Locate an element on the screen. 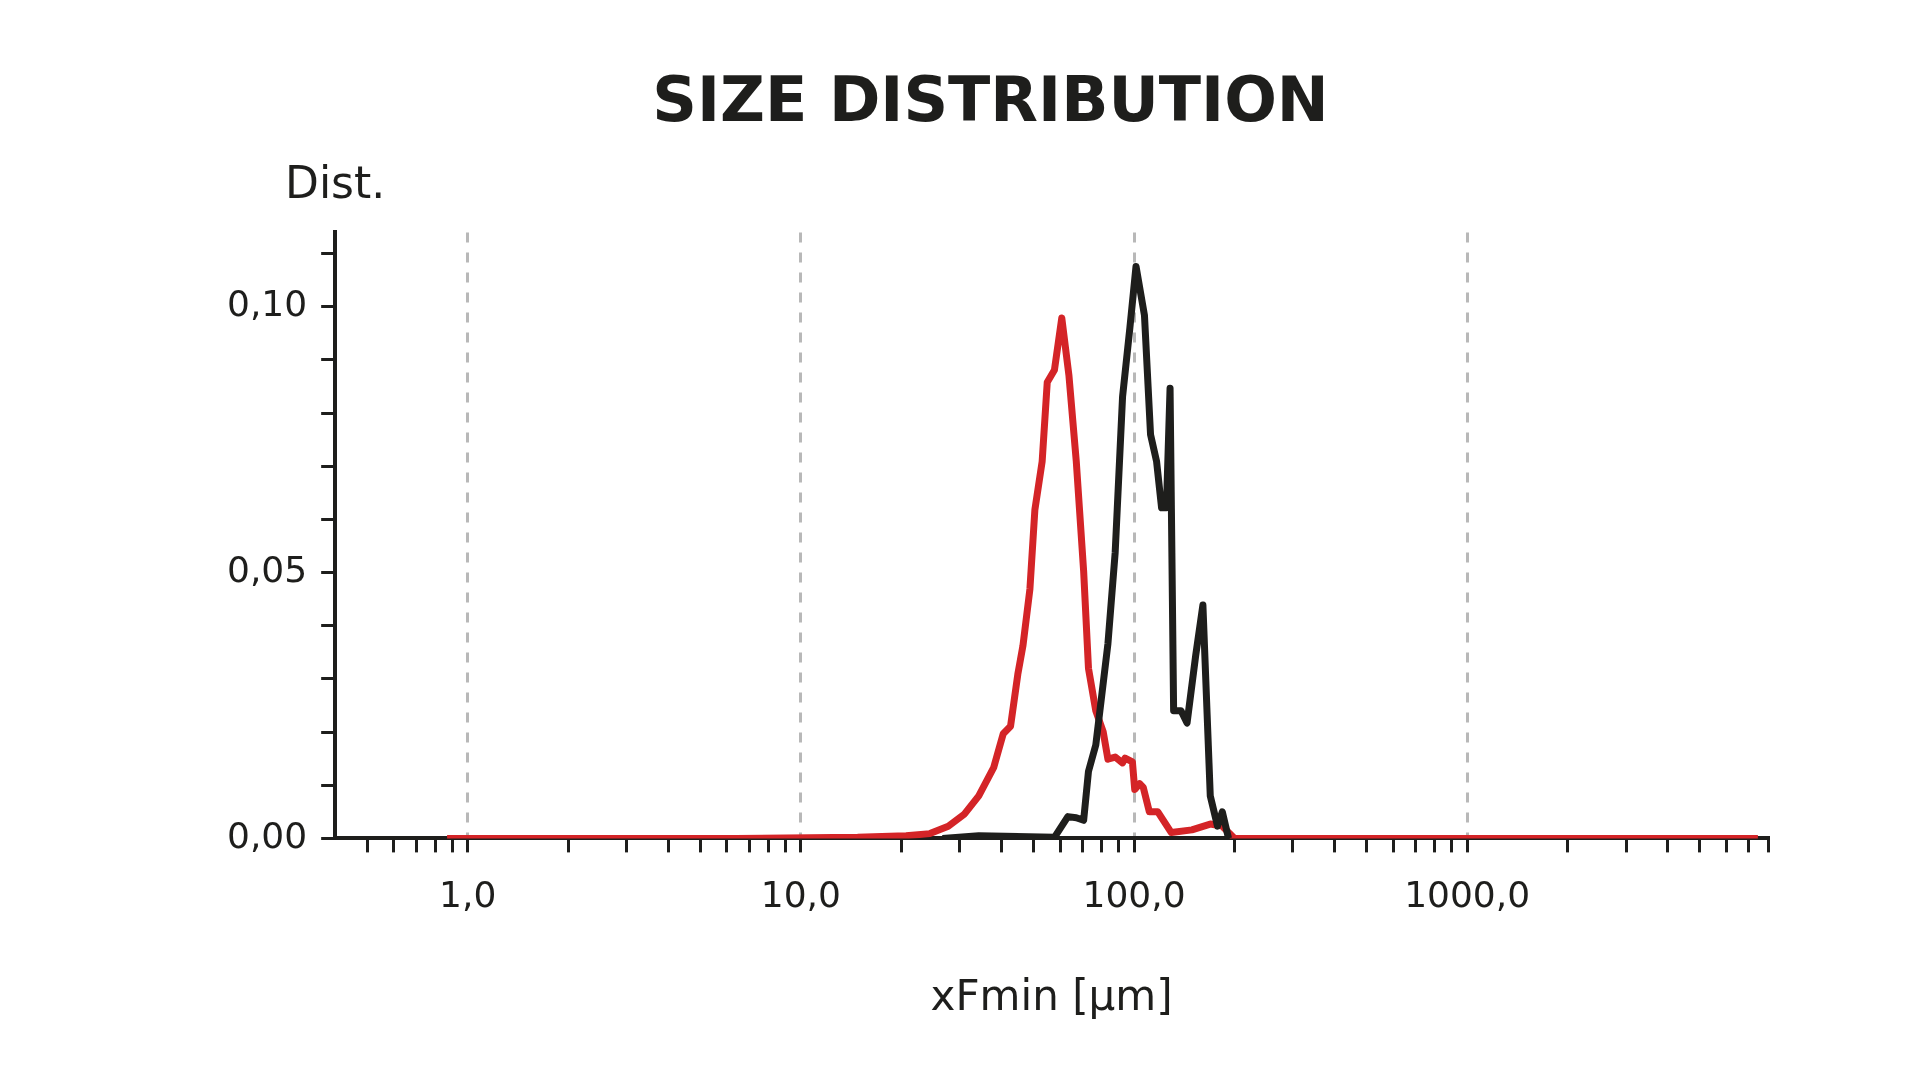 The height and width of the screenshot is (1080, 1920). y-tick-label: 0,10 is located at coordinates (267, 304).